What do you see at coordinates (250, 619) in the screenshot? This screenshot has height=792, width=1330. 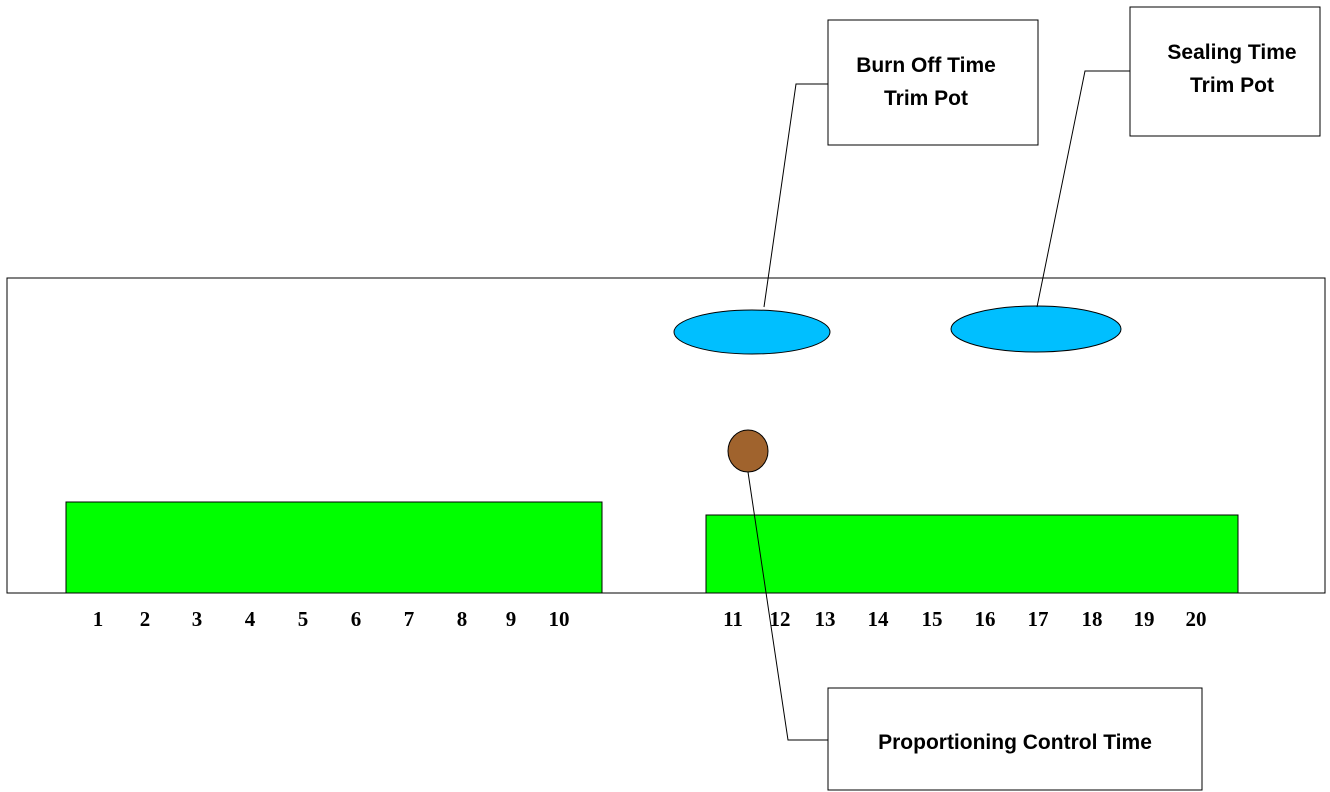 I see `terminal-number: 4` at bounding box center [250, 619].